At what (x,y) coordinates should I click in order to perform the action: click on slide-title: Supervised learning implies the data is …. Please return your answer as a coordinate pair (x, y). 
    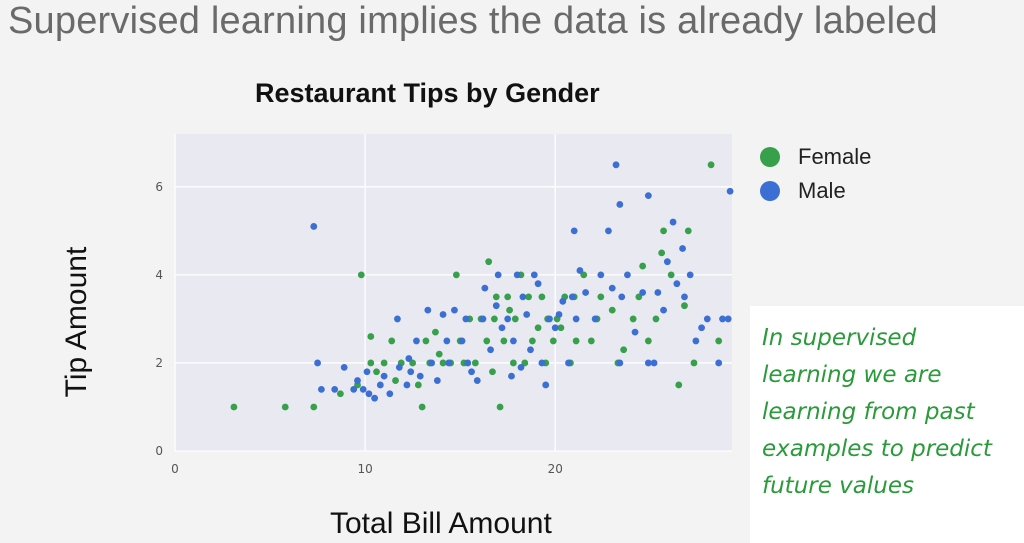
    Looking at the image, I should click on (473, 21).